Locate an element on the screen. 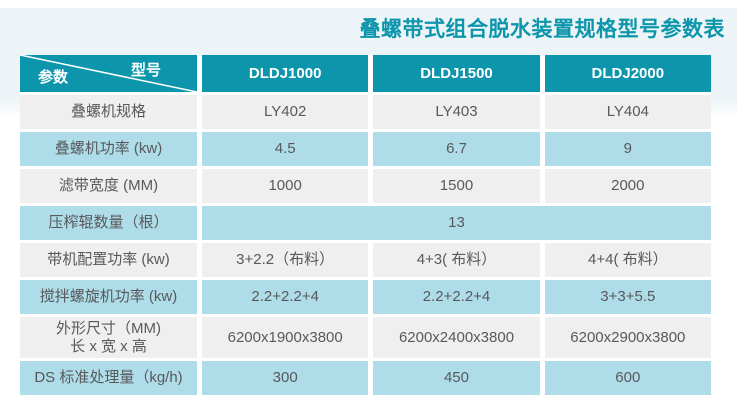  value-cell: 6200x1900x3800 is located at coordinates (285, 337).